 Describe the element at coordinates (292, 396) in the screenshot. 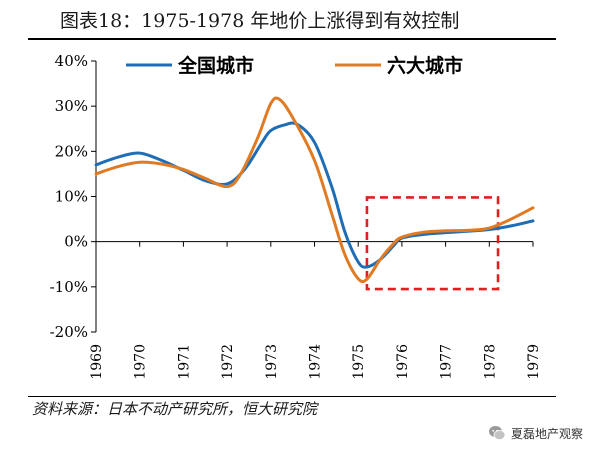

I see `source-divider` at that location.